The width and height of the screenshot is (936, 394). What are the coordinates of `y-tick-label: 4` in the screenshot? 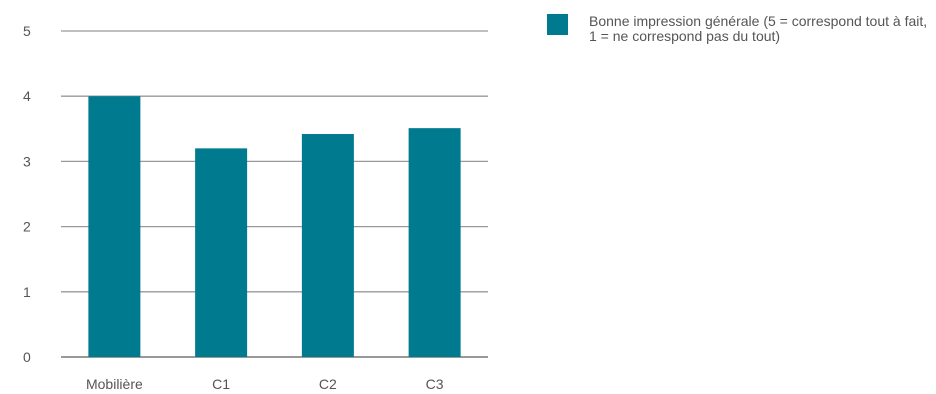 It's located at (27, 96).